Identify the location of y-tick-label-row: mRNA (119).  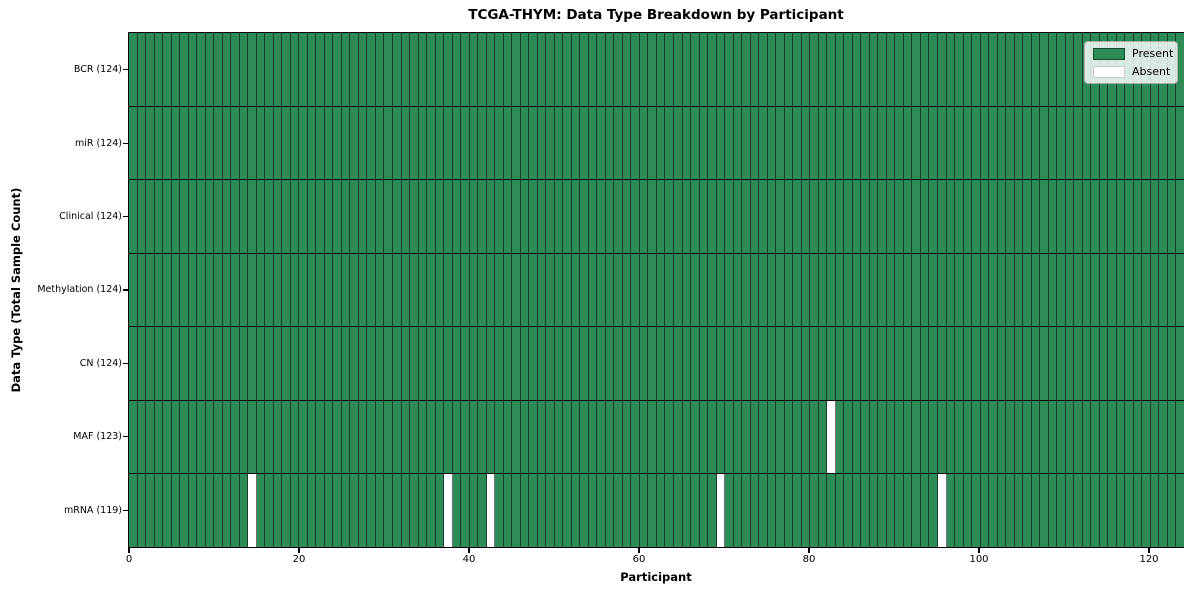
(61, 510).